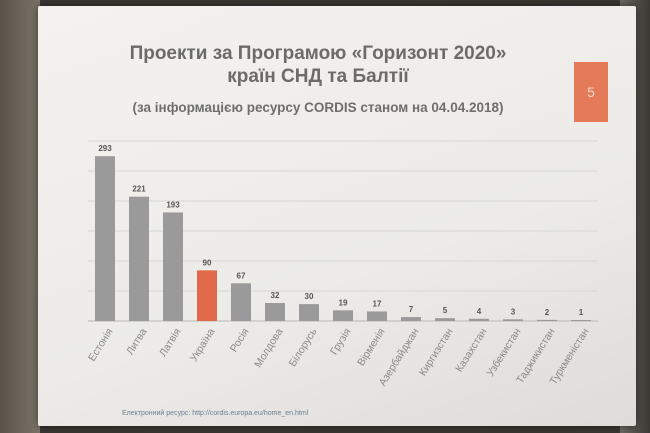 This screenshot has height=433, width=650. What do you see at coordinates (377, 303) in the screenshot?
I see `value-label-9: 17` at bounding box center [377, 303].